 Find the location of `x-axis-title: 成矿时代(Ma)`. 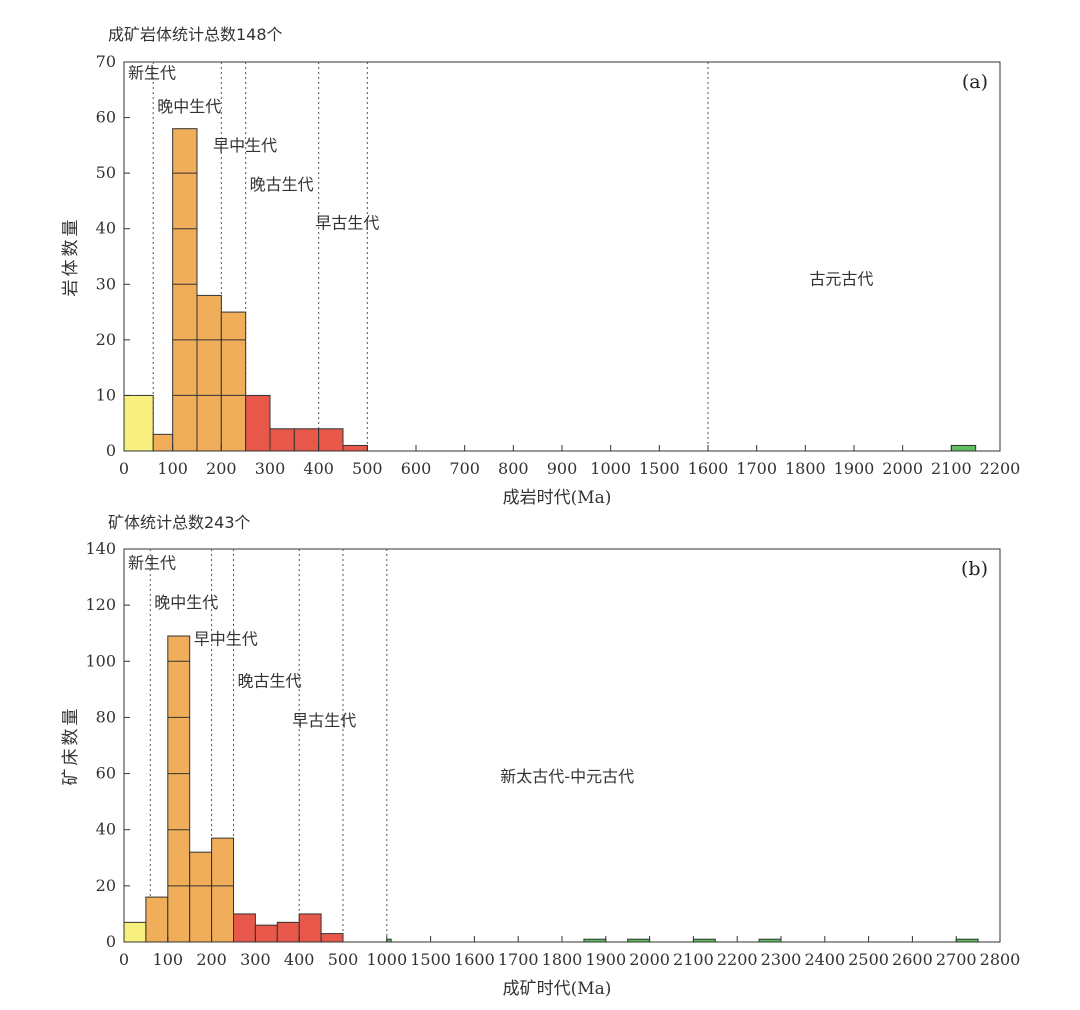

x-axis-title: 成矿时代(Ma) is located at coordinates (557, 989).